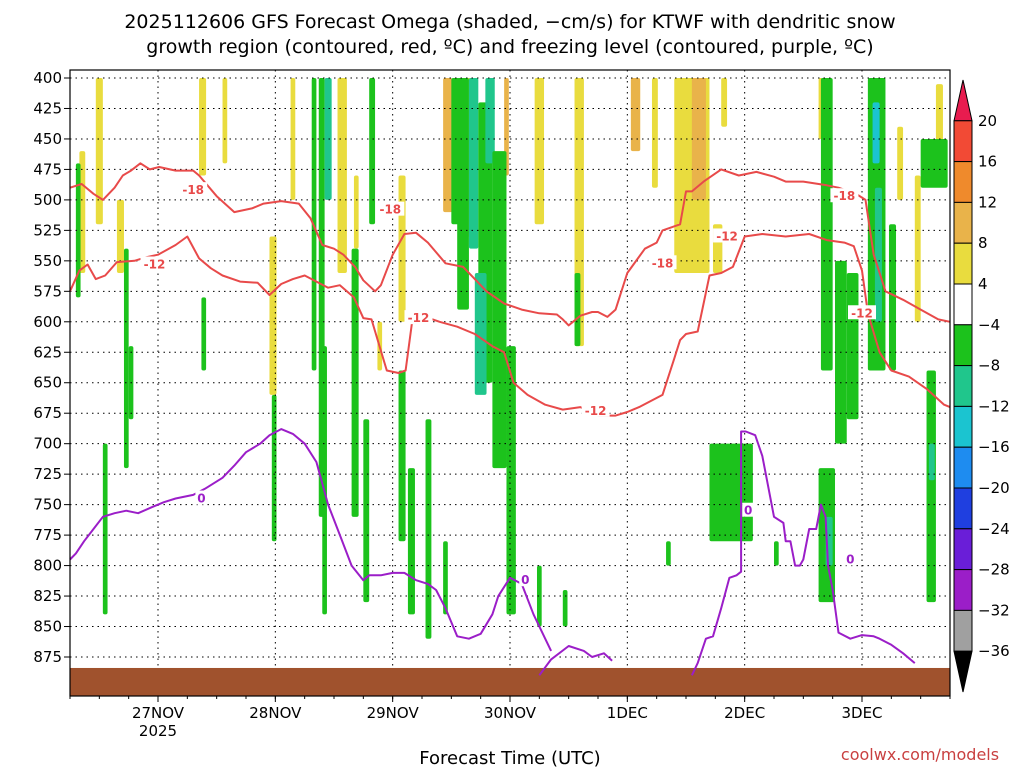 The height and width of the screenshot is (768, 1024). Describe the element at coordinates (748, 511) in the screenshot. I see `contour-label-2-2: 0` at that location.